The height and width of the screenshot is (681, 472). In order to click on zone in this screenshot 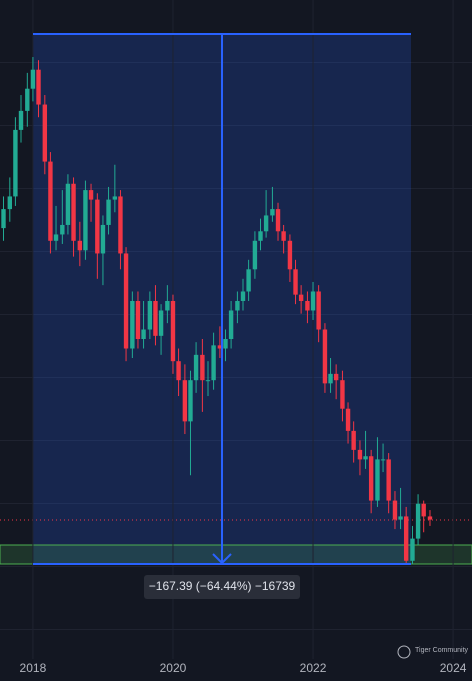, I will do `click(236, 554)`.